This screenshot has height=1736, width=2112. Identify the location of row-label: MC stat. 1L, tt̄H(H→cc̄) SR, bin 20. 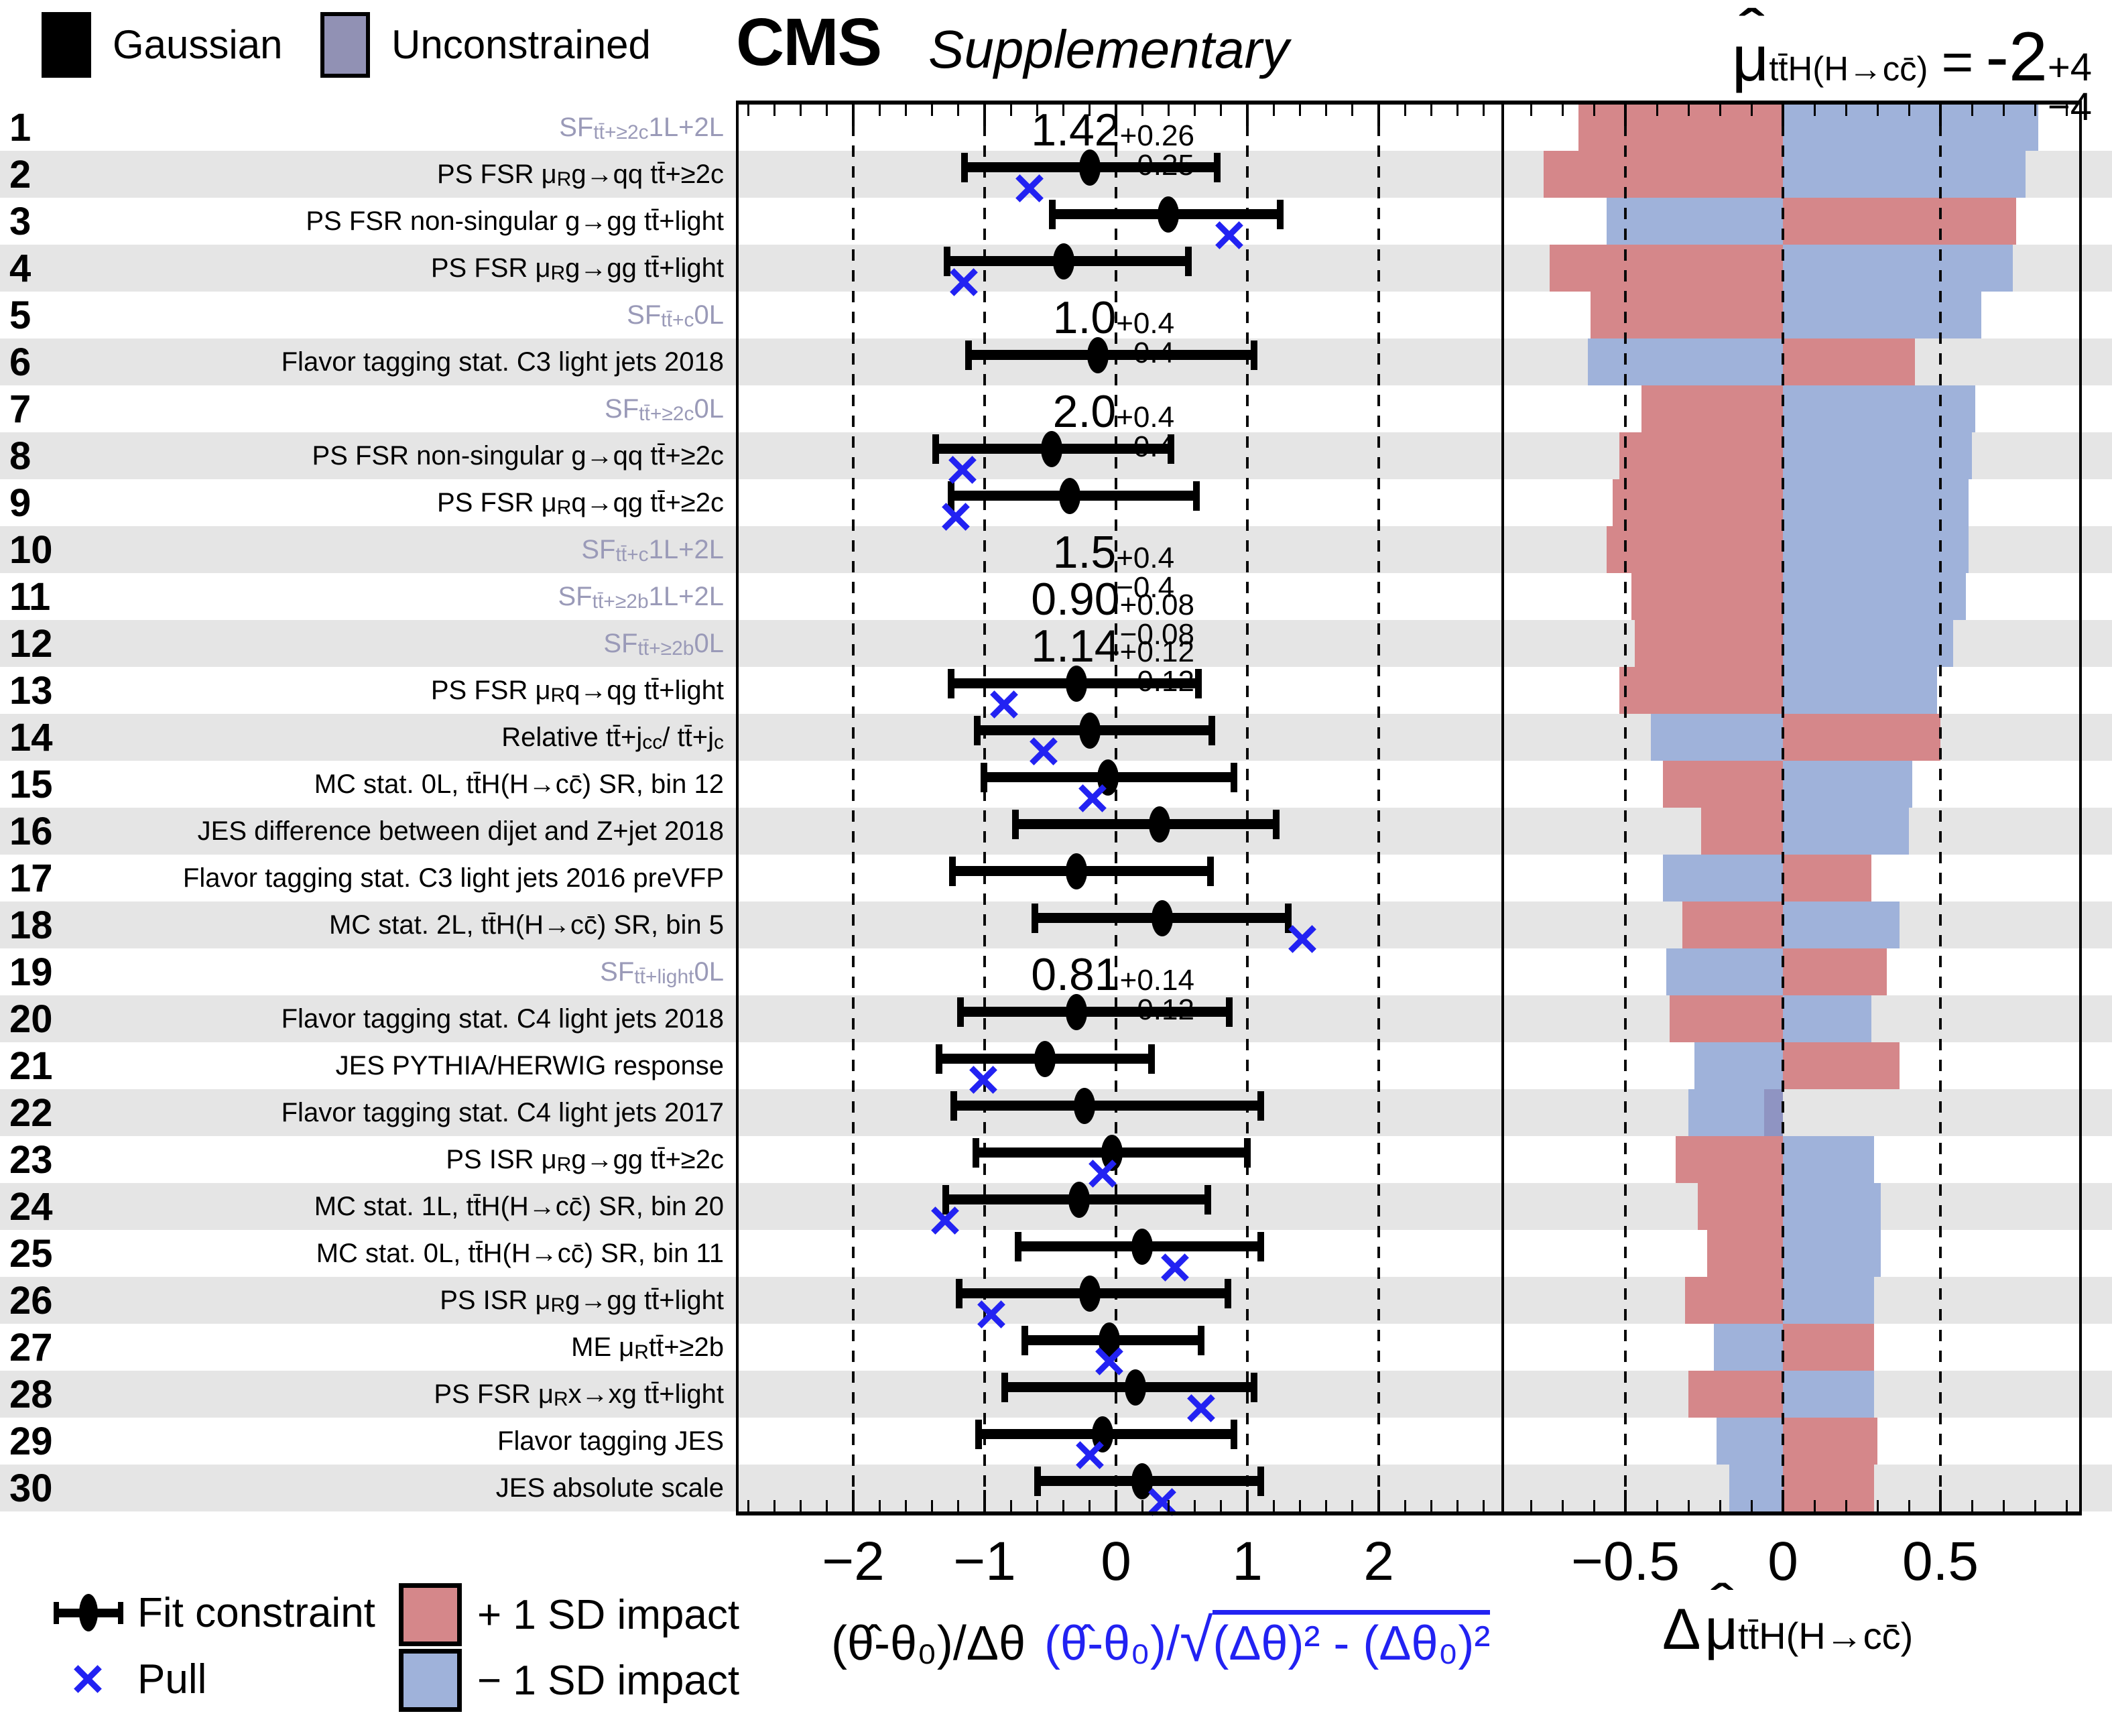
(519, 1206).